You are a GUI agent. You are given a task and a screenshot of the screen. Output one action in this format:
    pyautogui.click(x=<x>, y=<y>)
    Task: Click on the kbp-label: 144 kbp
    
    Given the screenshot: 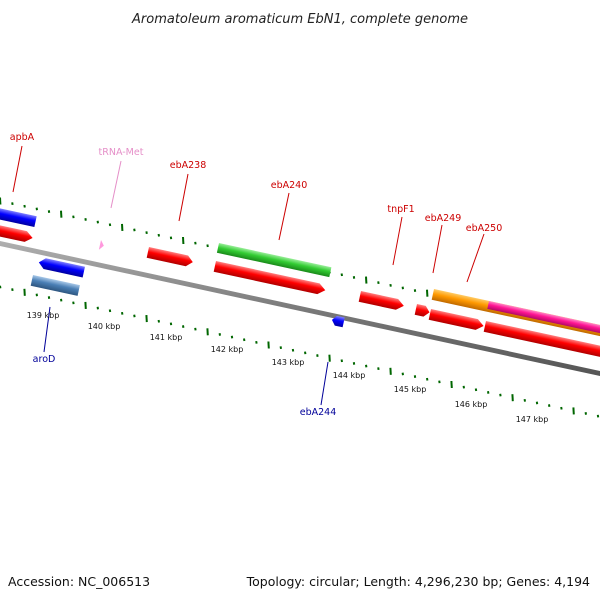 What is the action you would take?
    pyautogui.click(x=349, y=375)
    